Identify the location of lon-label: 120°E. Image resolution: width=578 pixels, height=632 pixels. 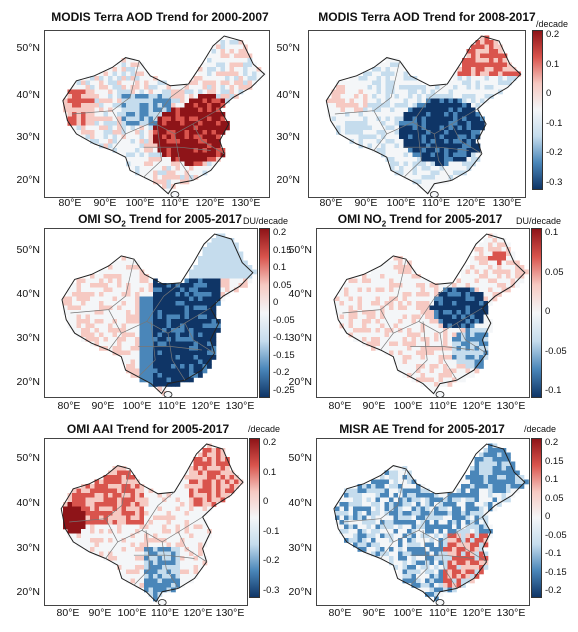
(477, 406).